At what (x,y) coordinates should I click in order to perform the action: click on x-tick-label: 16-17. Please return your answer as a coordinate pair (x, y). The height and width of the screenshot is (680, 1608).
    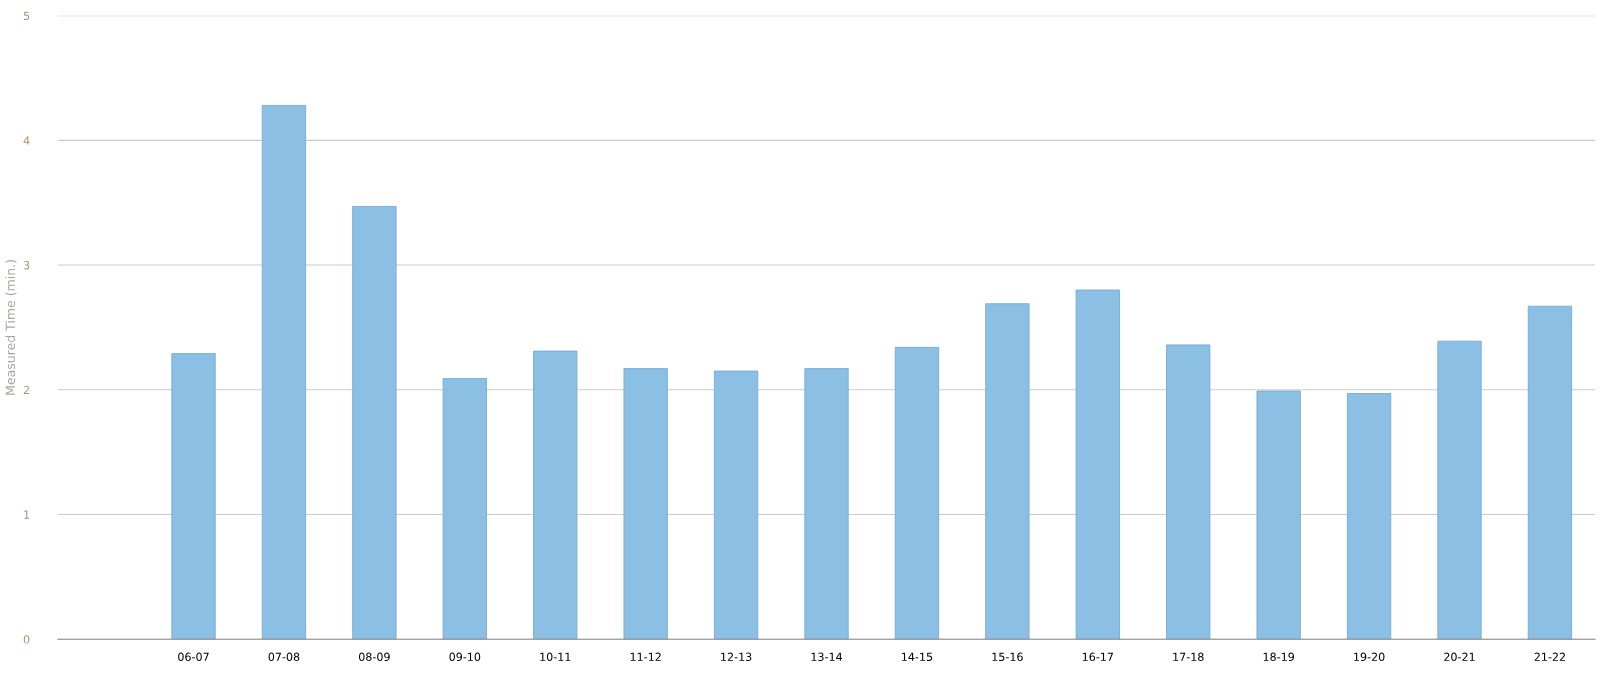
    Looking at the image, I should click on (1097, 656).